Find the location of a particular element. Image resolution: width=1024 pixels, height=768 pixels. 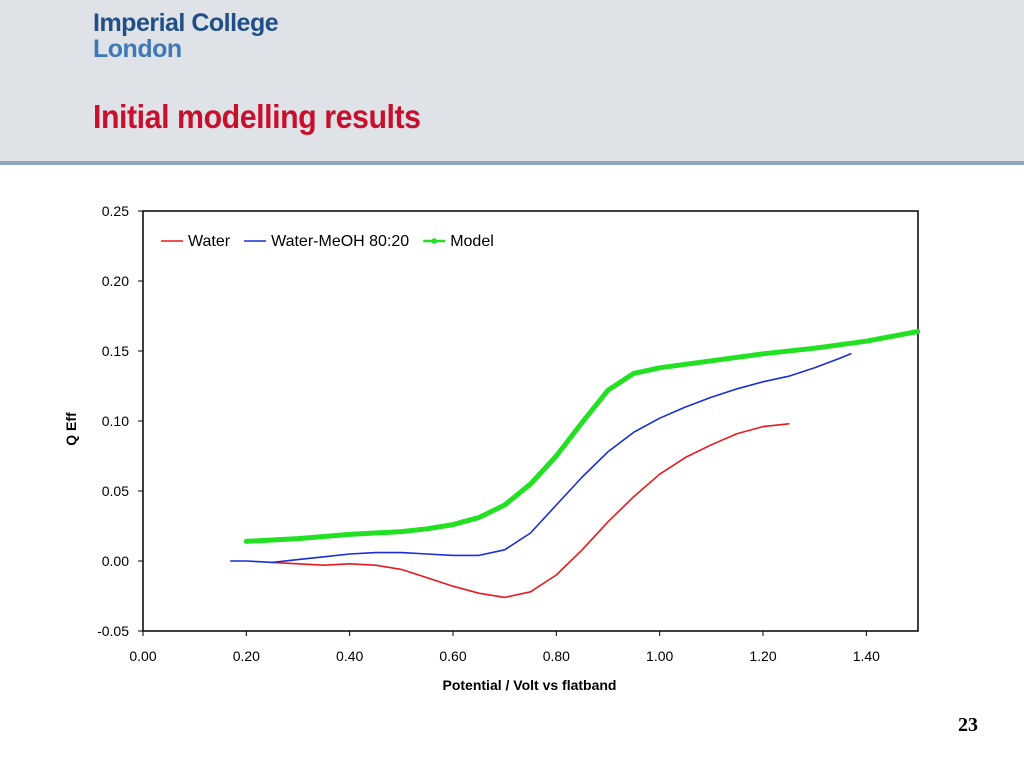

x-tick-label: 1.40 is located at coordinates (866, 656).